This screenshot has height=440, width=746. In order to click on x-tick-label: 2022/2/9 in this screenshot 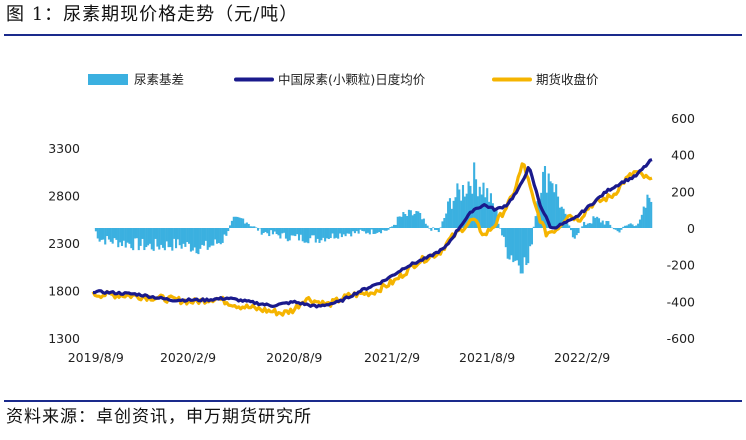, I will do `click(582, 357)`.